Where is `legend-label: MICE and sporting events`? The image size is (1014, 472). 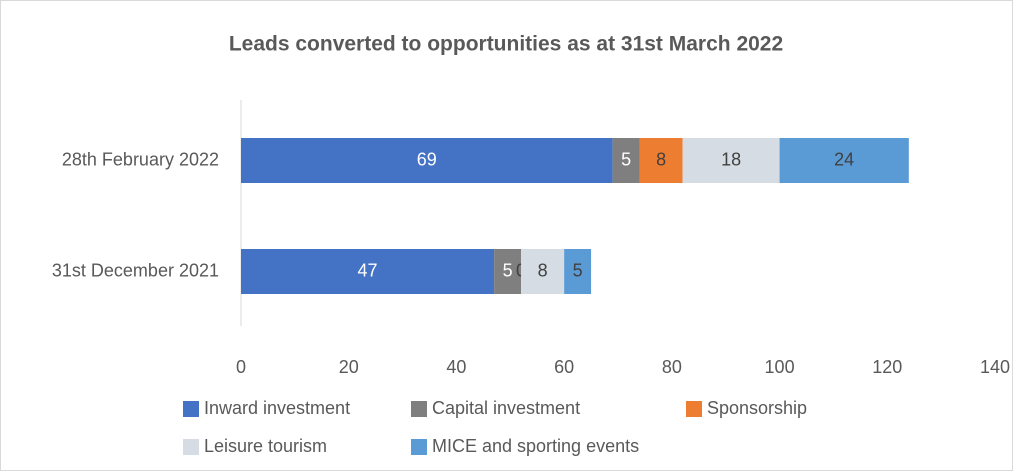
legend-label: MICE and sporting events is located at coordinates (535, 446).